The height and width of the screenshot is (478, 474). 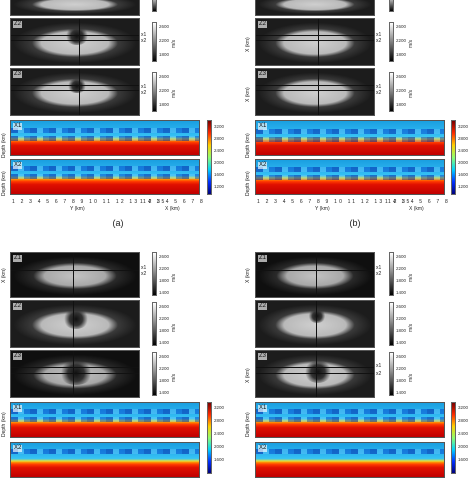 I want to click on depth-slice-z1-map: Z1, so click(x=75, y=275).